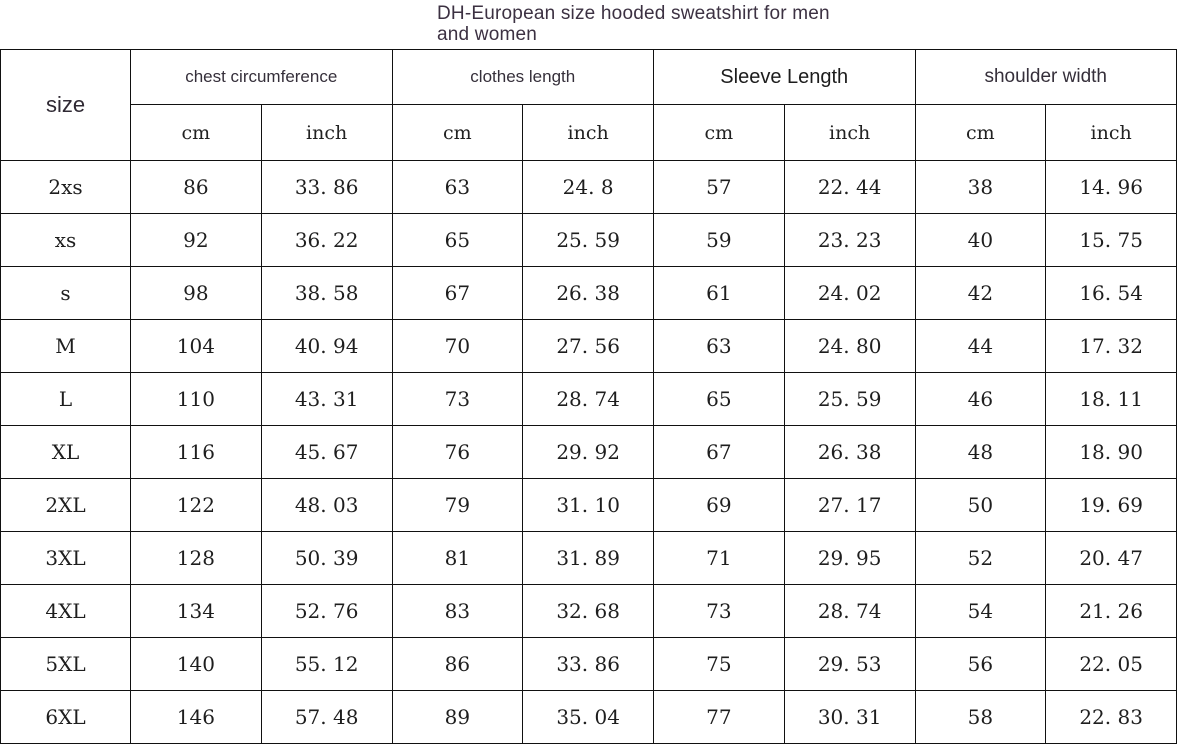 The width and height of the screenshot is (1177, 755). I want to click on table-row: XL 116 45. 67 76 29. 92 67 26. 38 48 18. 90, so click(588, 452).